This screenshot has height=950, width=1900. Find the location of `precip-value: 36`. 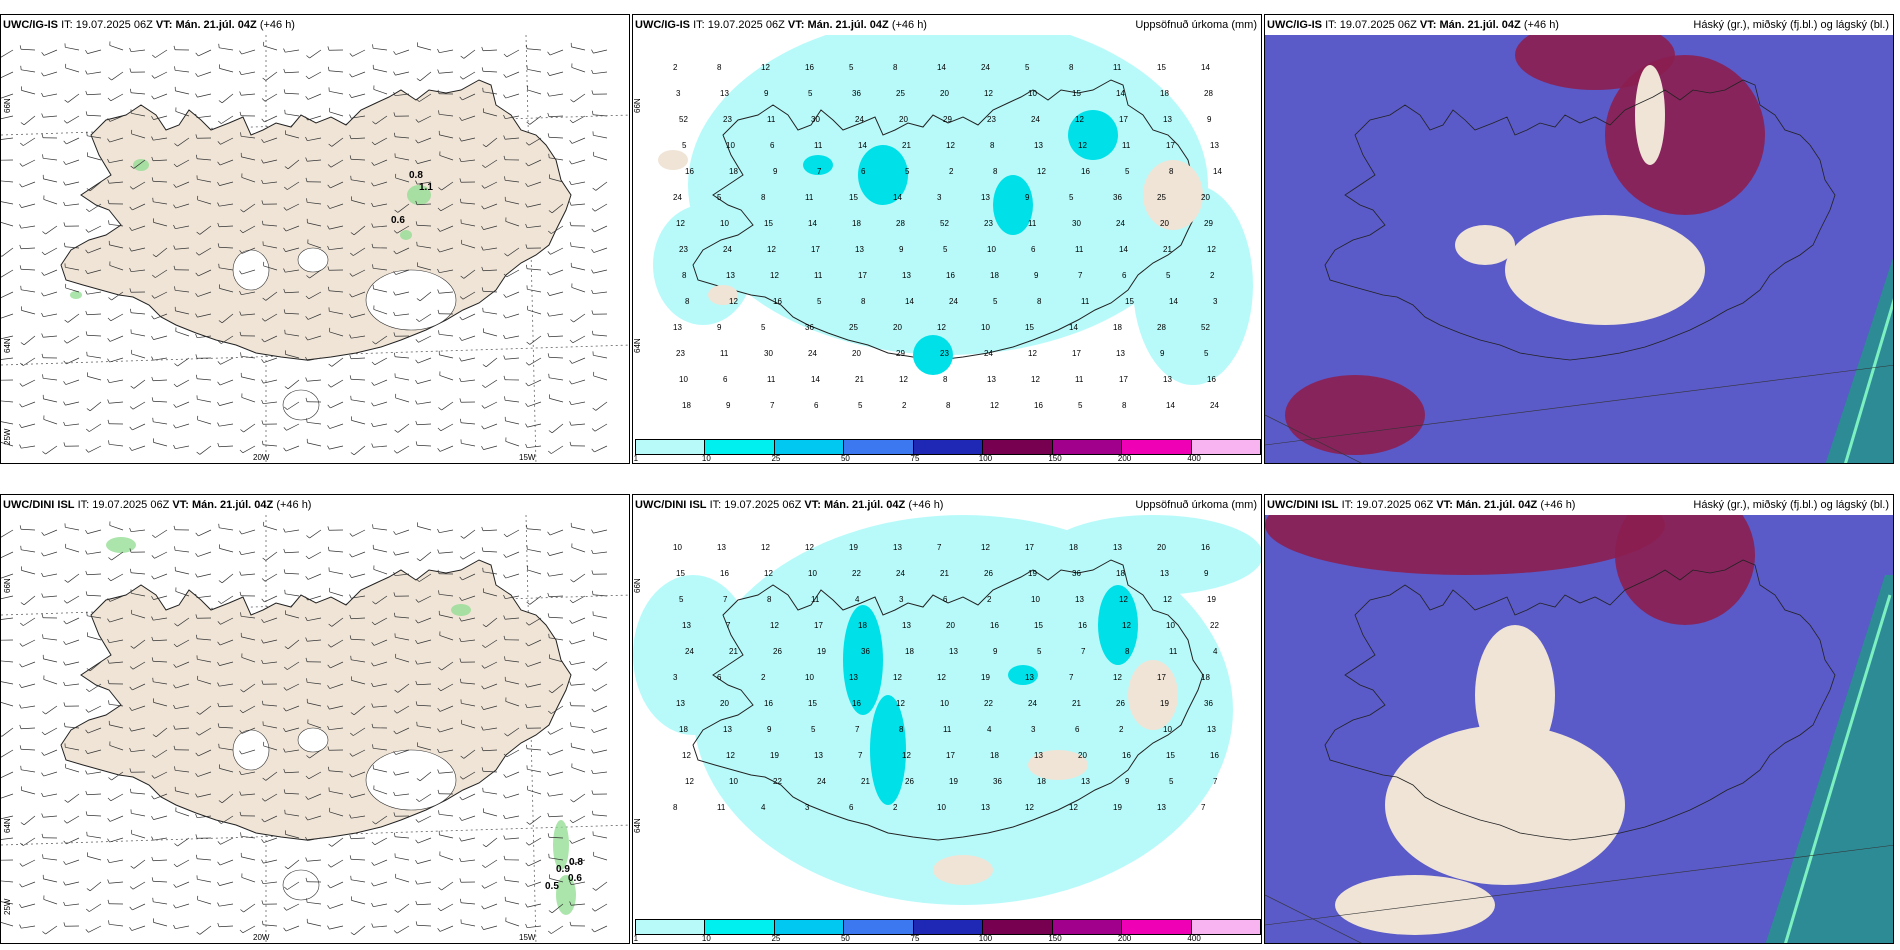

precip-value: 36 is located at coordinates (1117, 197).